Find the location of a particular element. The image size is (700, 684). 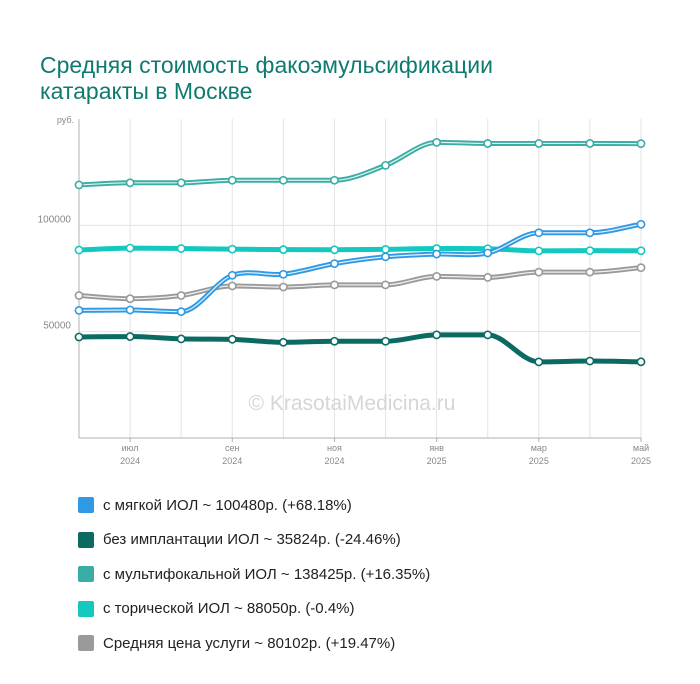

x-tick-label-month: янв is located at coordinates (436, 448).